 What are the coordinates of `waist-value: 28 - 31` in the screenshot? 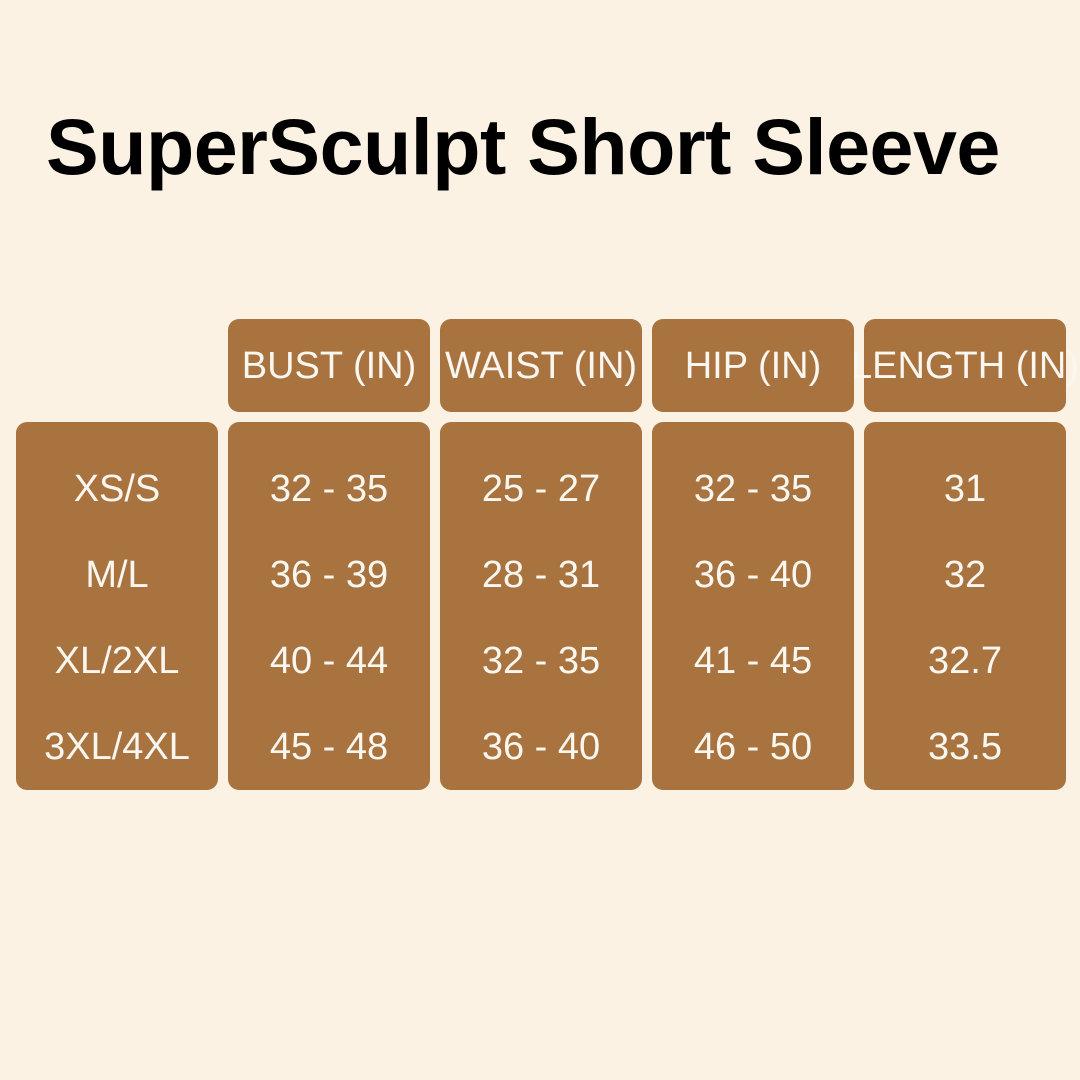 It's located at (541, 575).